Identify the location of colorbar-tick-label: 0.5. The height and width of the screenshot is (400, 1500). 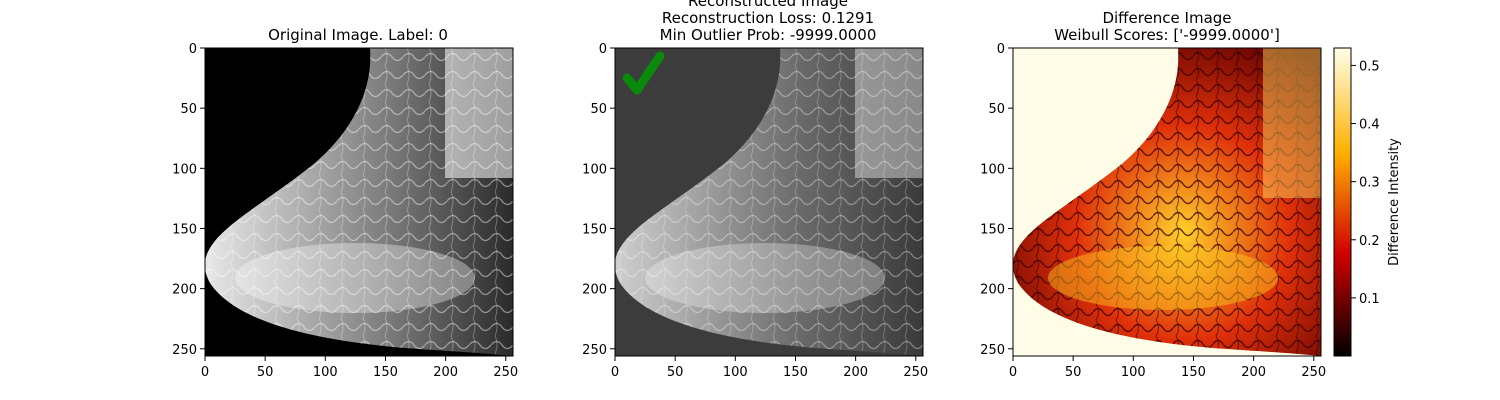
(1369, 66).